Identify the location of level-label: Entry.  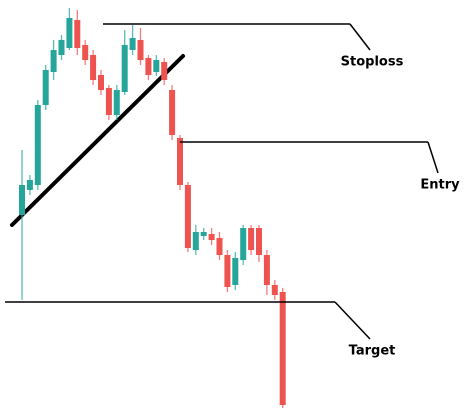
(440, 185).